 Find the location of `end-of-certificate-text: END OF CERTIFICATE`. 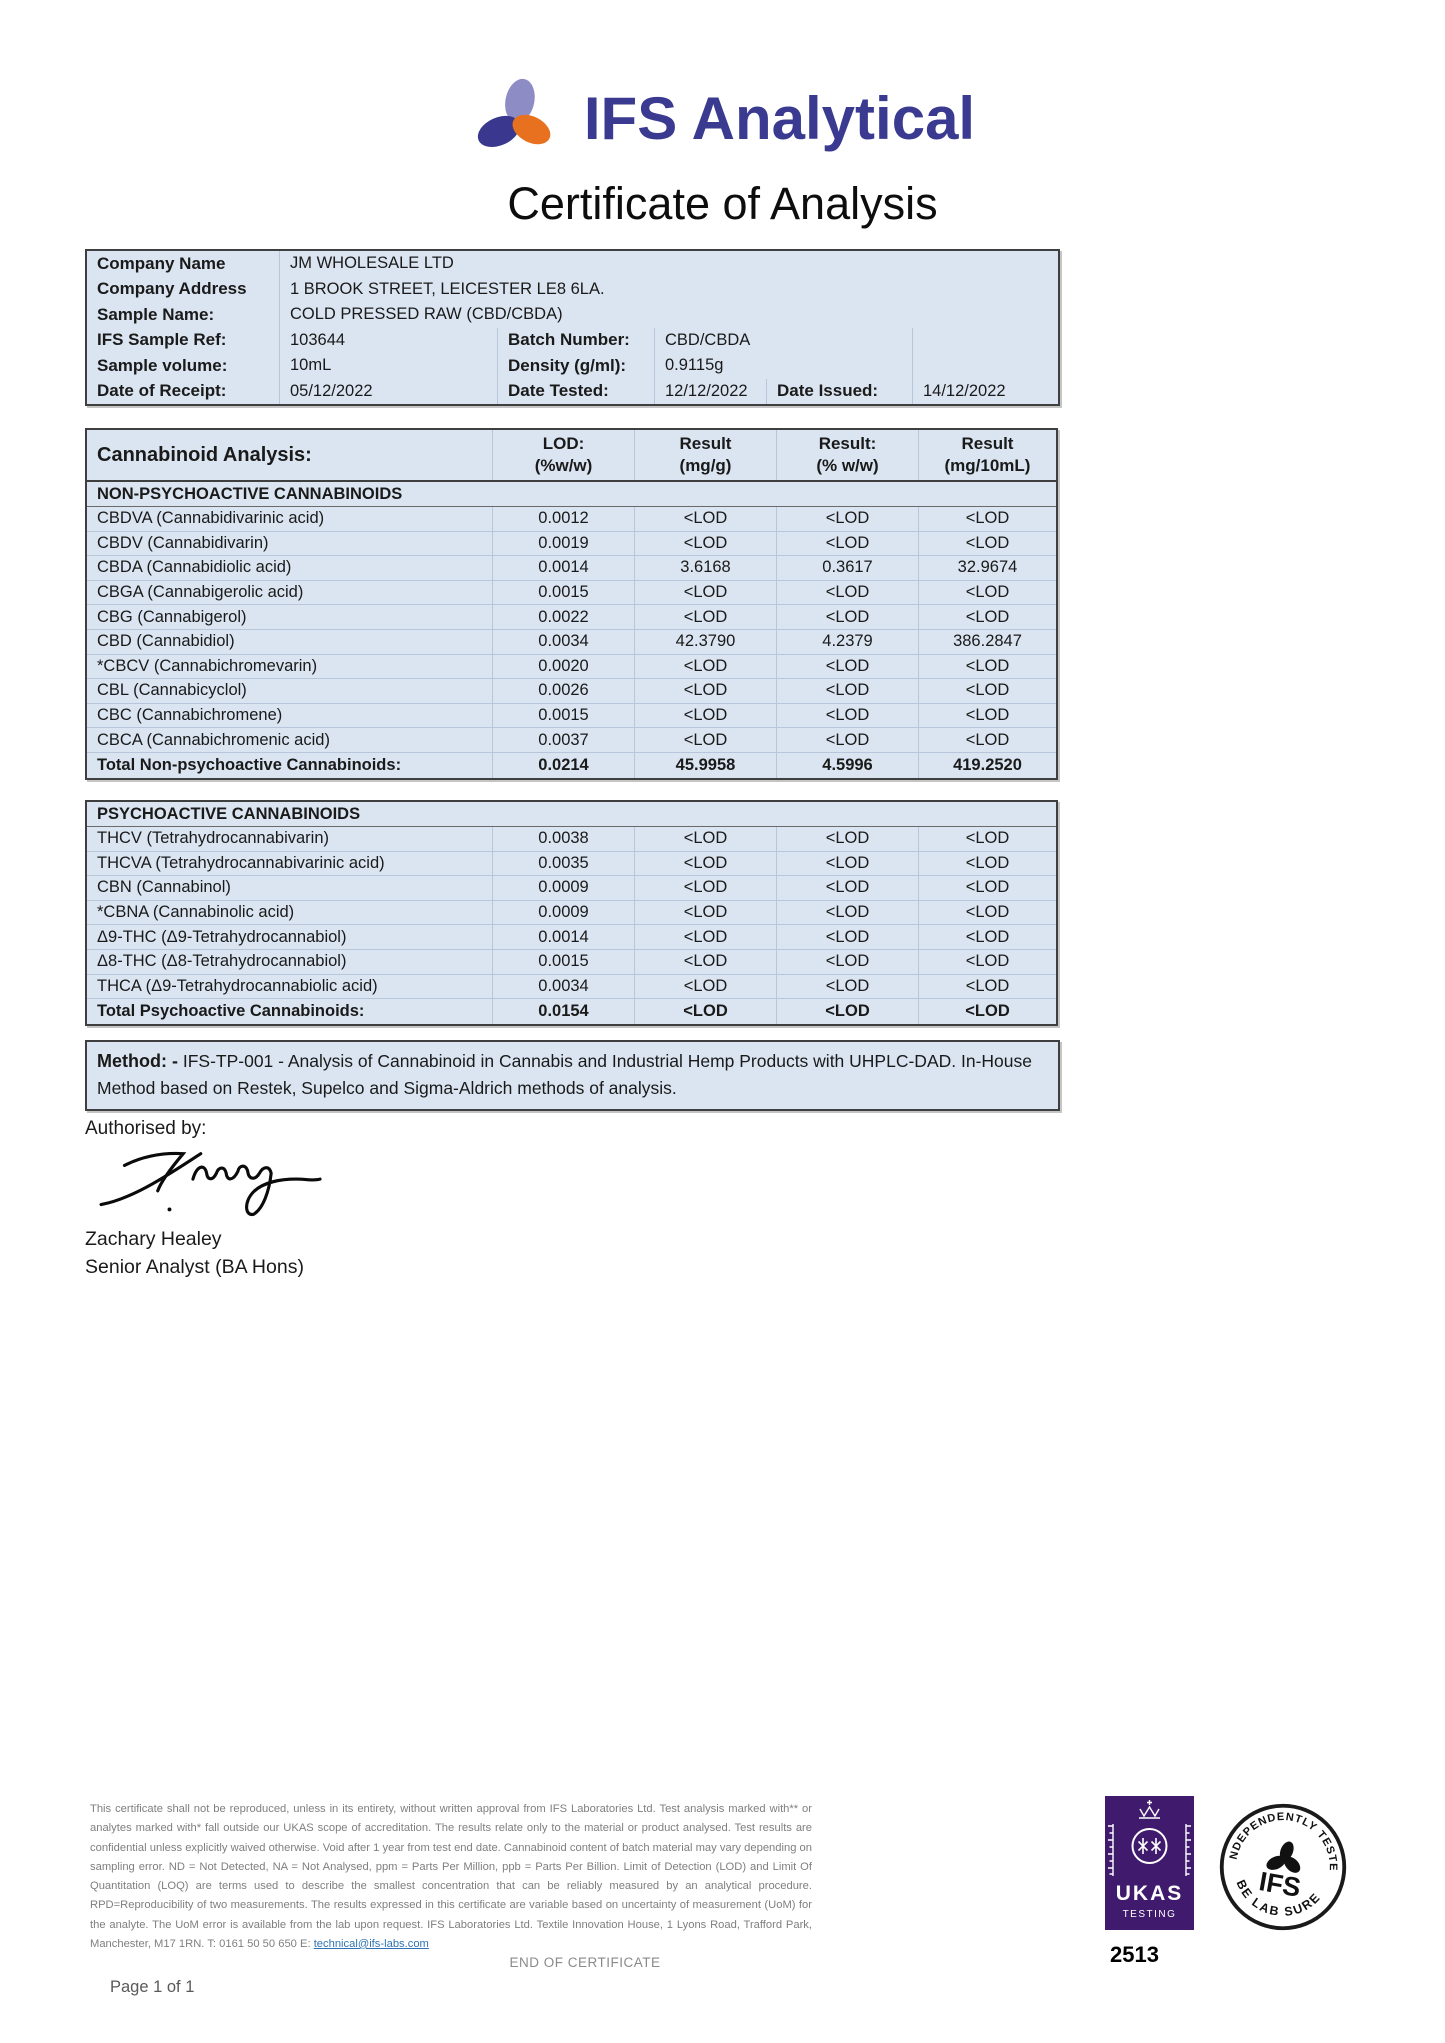

end-of-certificate-text: END OF CERTIFICATE is located at coordinates (585, 1962).